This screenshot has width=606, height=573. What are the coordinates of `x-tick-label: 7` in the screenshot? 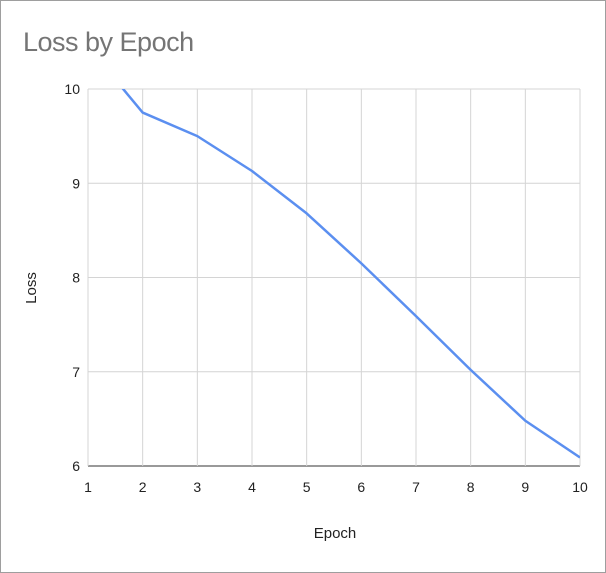 It's located at (416, 487).